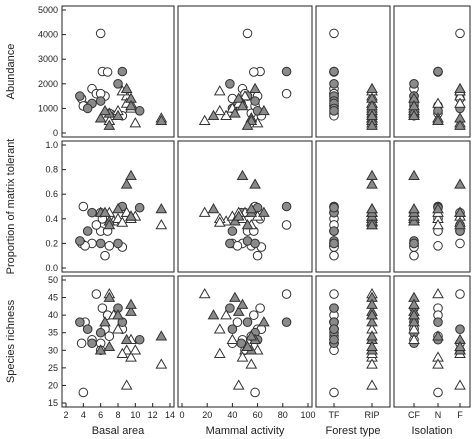 The width and height of the screenshot is (474, 439). What do you see at coordinates (48, 59) in the screenshot?
I see `y-tick-label: 3000` at bounding box center [48, 59].